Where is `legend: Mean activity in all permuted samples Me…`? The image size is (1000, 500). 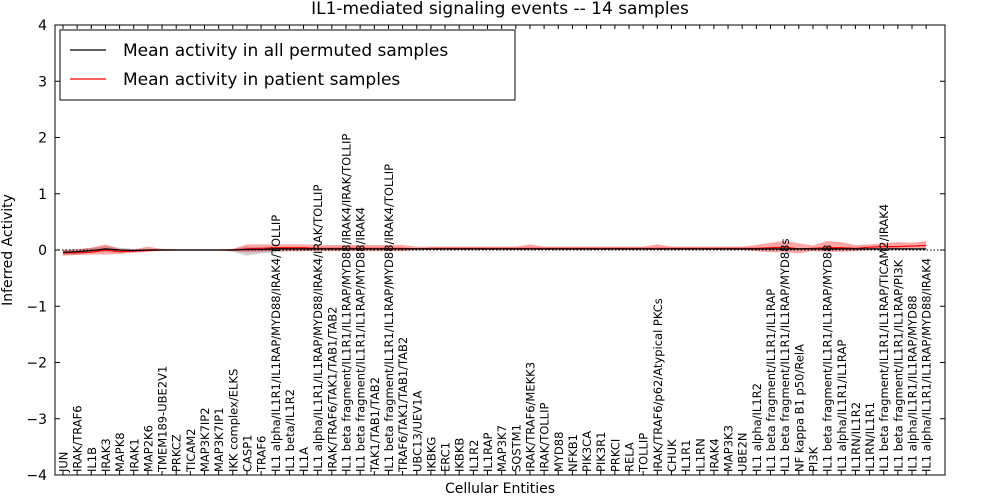 legend: Mean activity in all permuted samples Me… is located at coordinates (287, 65).